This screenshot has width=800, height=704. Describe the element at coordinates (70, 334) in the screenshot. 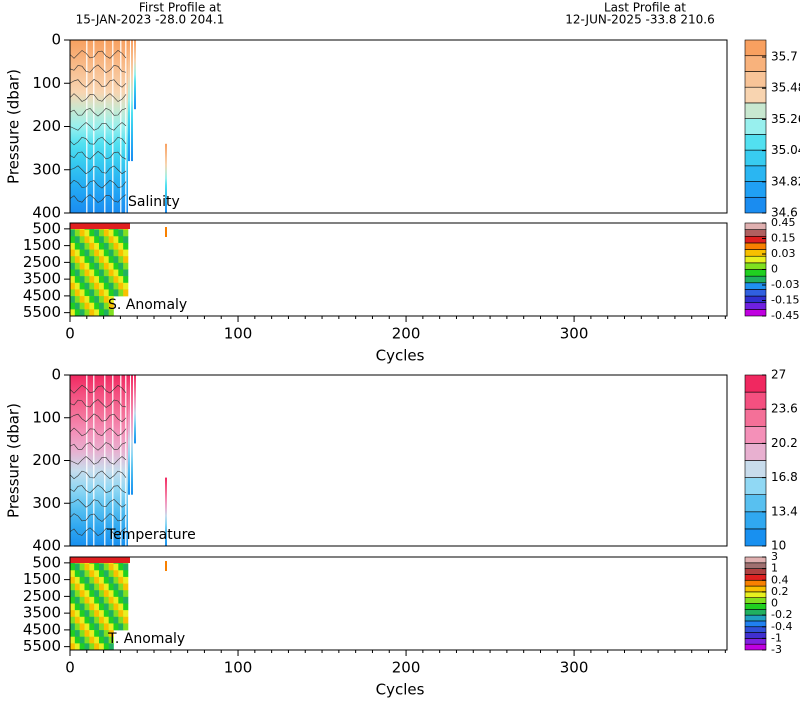

I see `x-tick-label: 0` at that location.